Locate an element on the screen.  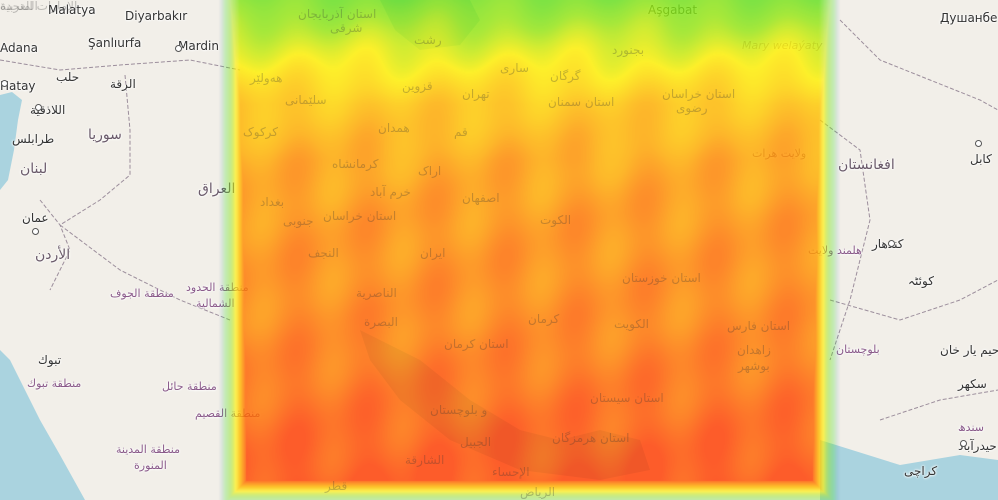
map-label: ساری is located at coordinates (514, 68).